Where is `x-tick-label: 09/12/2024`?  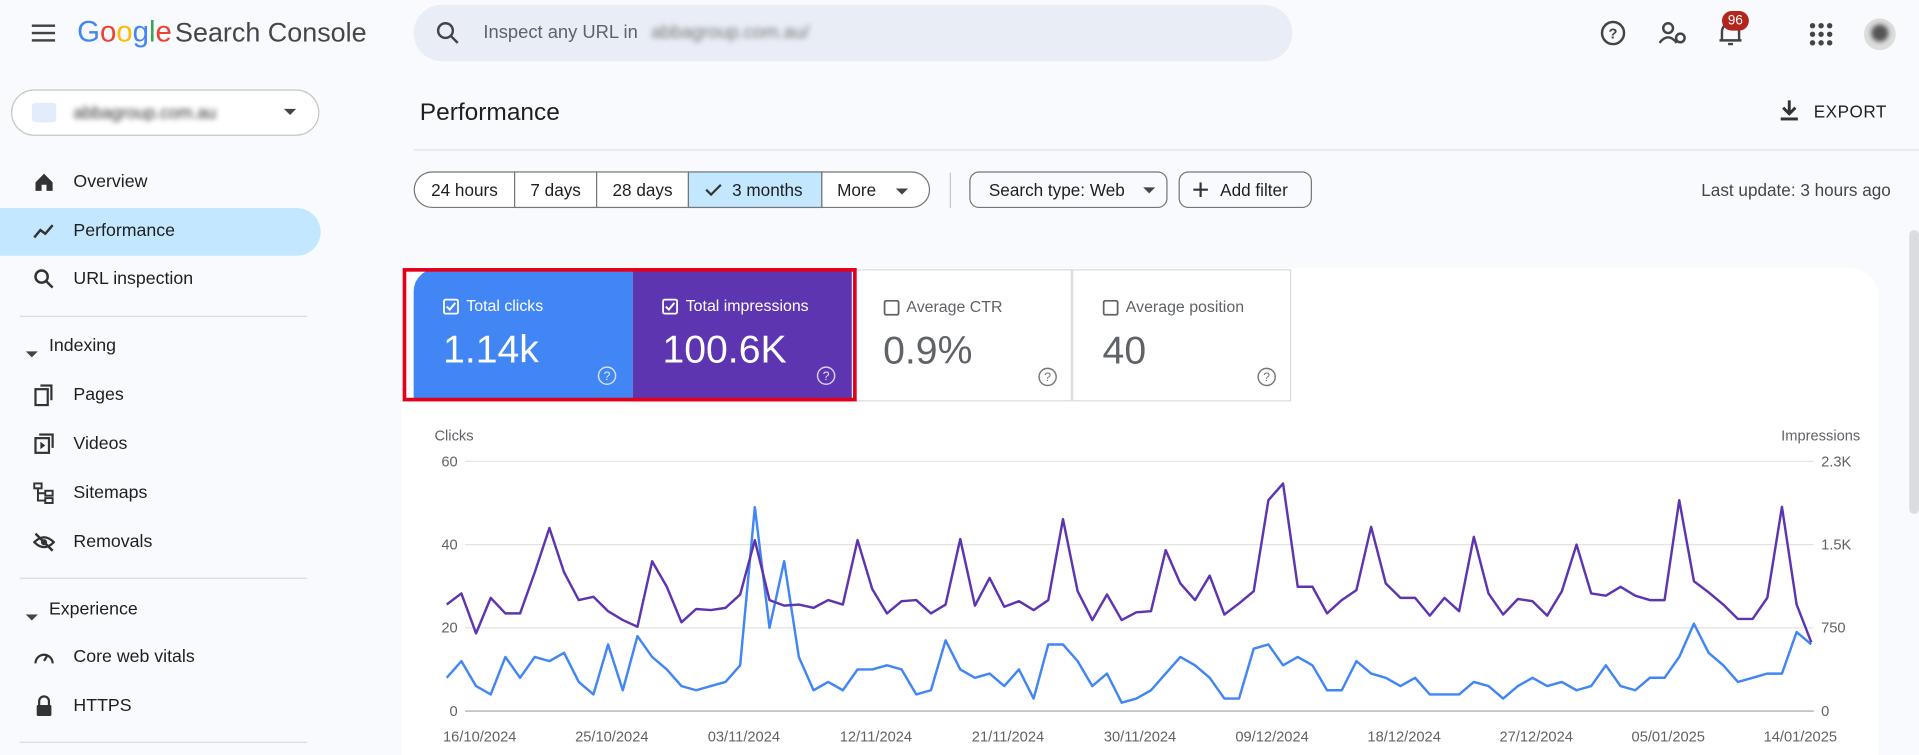 x-tick-label: 09/12/2024 is located at coordinates (1271, 738).